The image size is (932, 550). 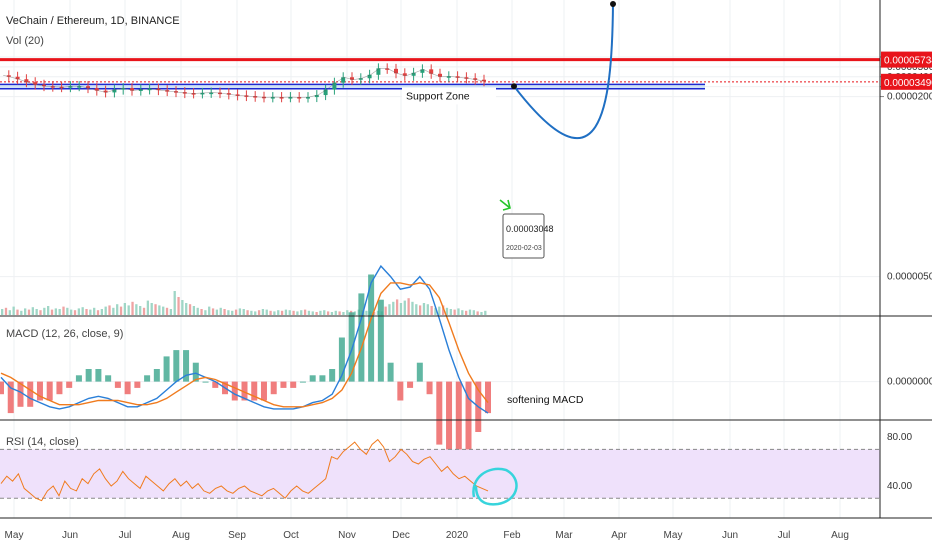 What do you see at coordinates (438, 96) in the screenshot?
I see `support-zone-label: Support Zone` at bounding box center [438, 96].